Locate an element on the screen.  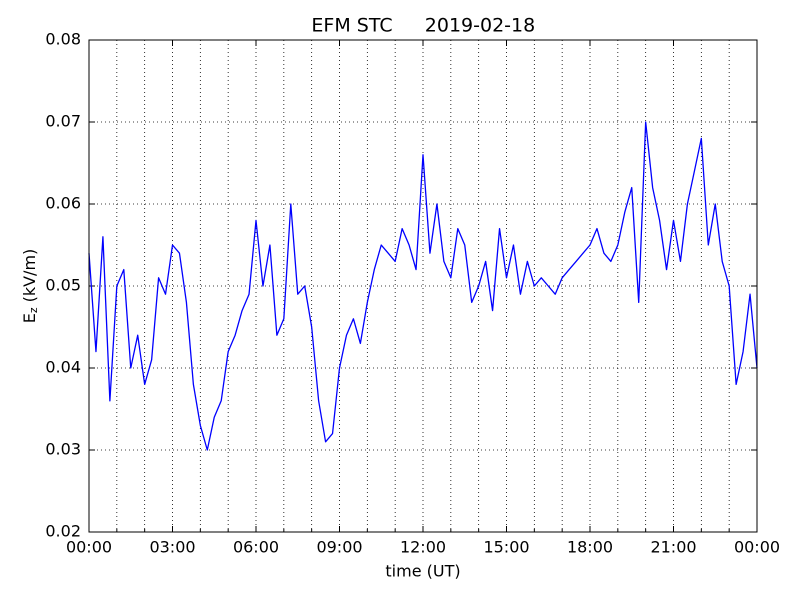
y-tick-label: 0.06 is located at coordinates (63, 203).